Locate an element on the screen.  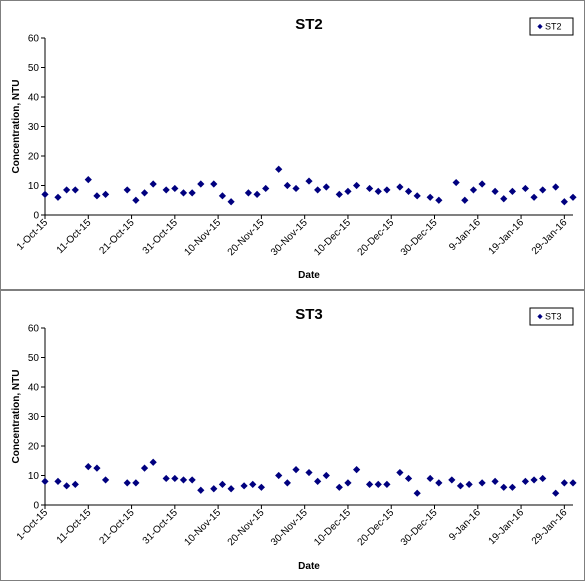
y-tick-label: 0 is located at coordinates (36, 216).